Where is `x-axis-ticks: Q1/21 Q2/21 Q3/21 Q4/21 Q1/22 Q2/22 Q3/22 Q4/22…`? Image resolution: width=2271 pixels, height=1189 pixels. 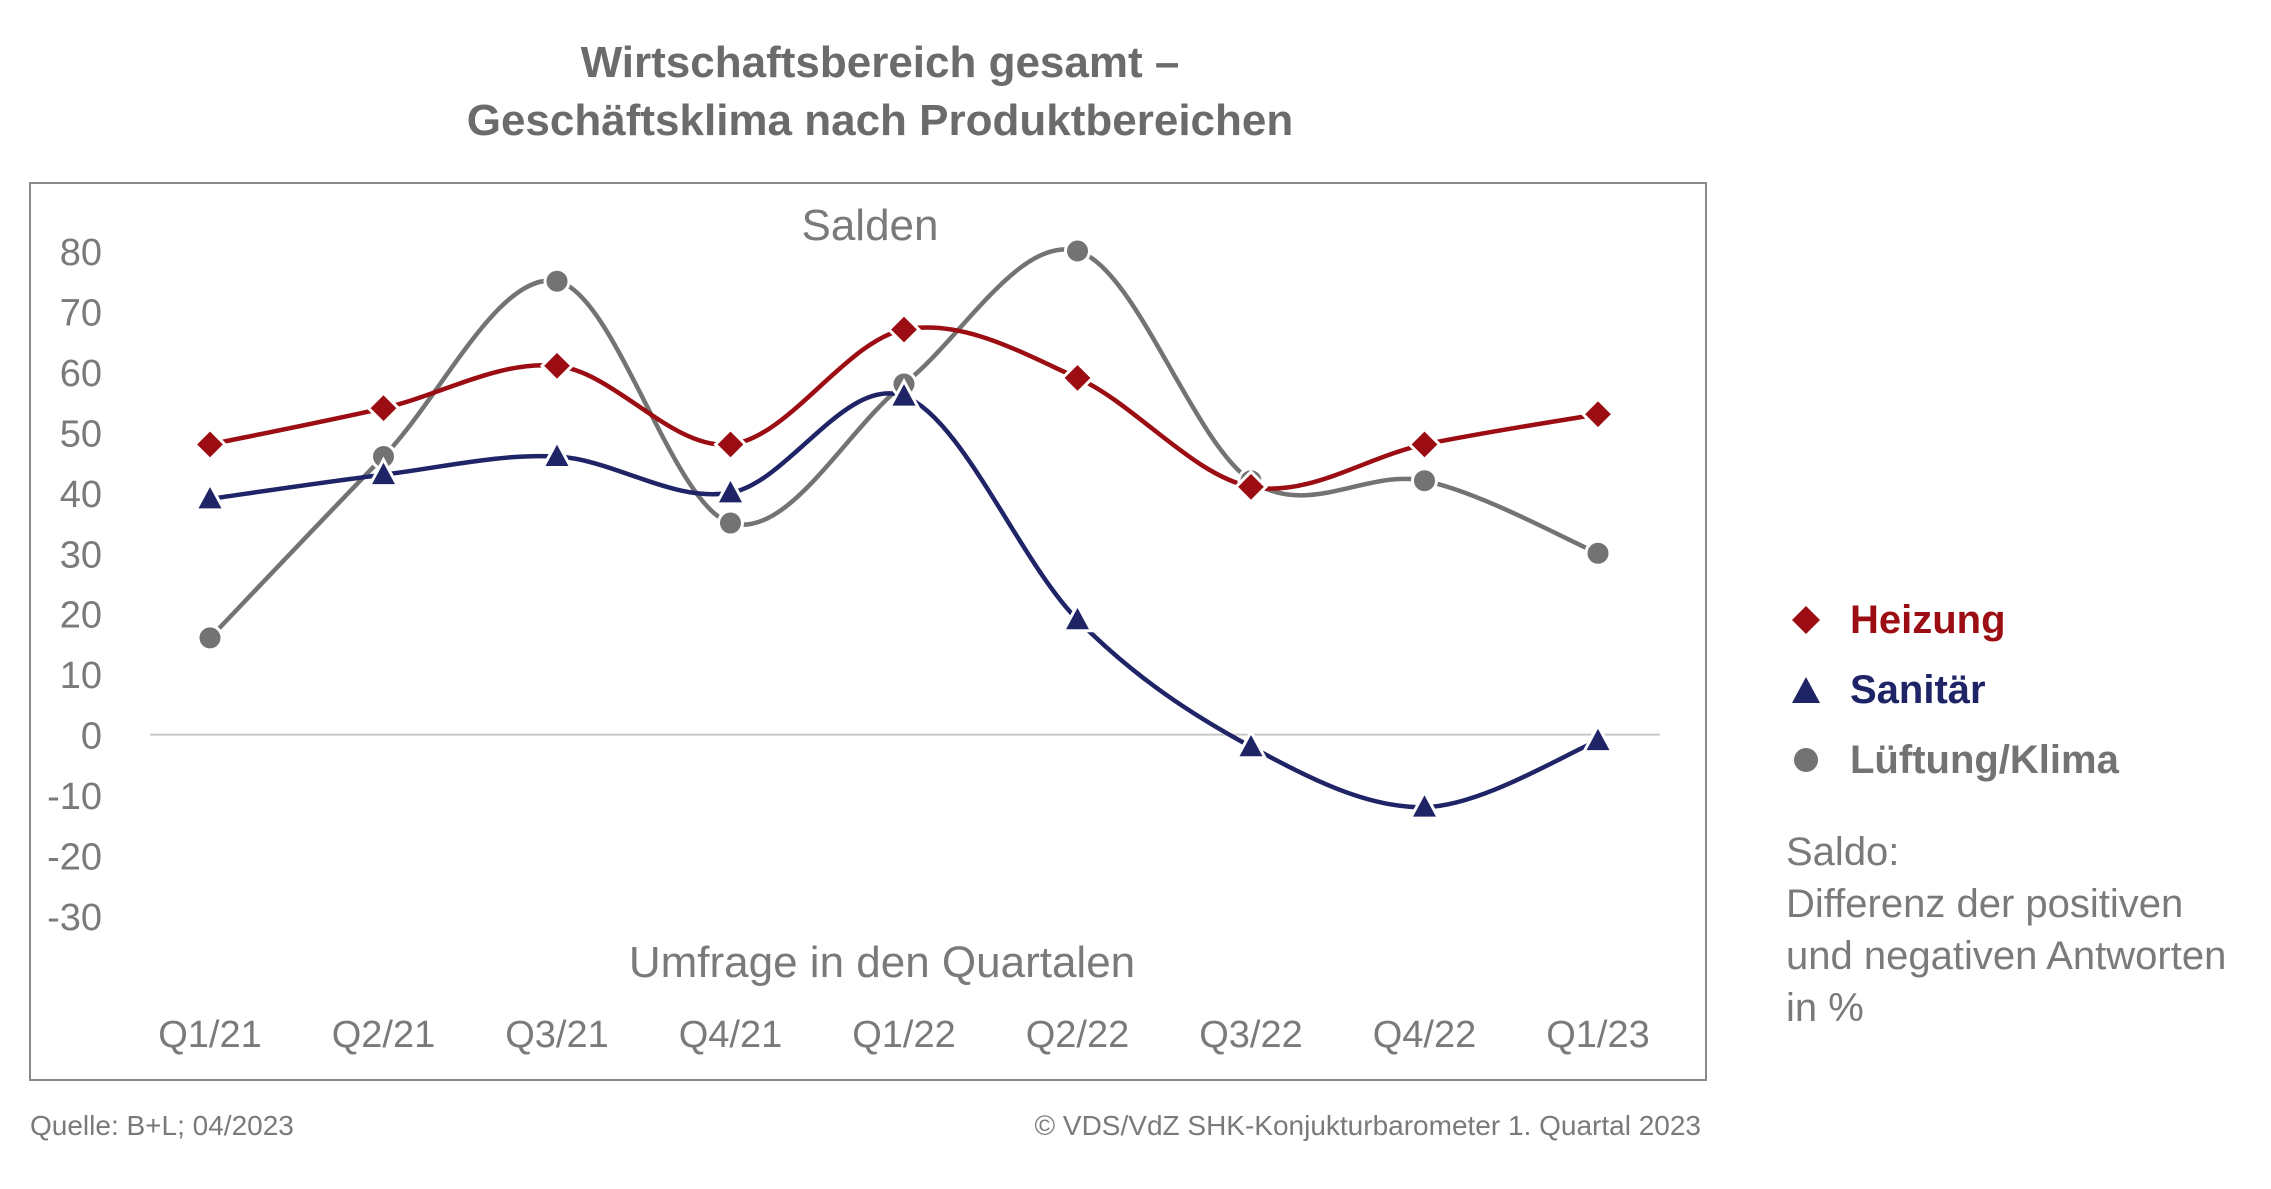 x-axis-ticks: Q1/21 Q2/21 Q3/21 Q4/21 Q1/22 Q2/22 Q3/22 Q4/22… is located at coordinates (904, 1035).